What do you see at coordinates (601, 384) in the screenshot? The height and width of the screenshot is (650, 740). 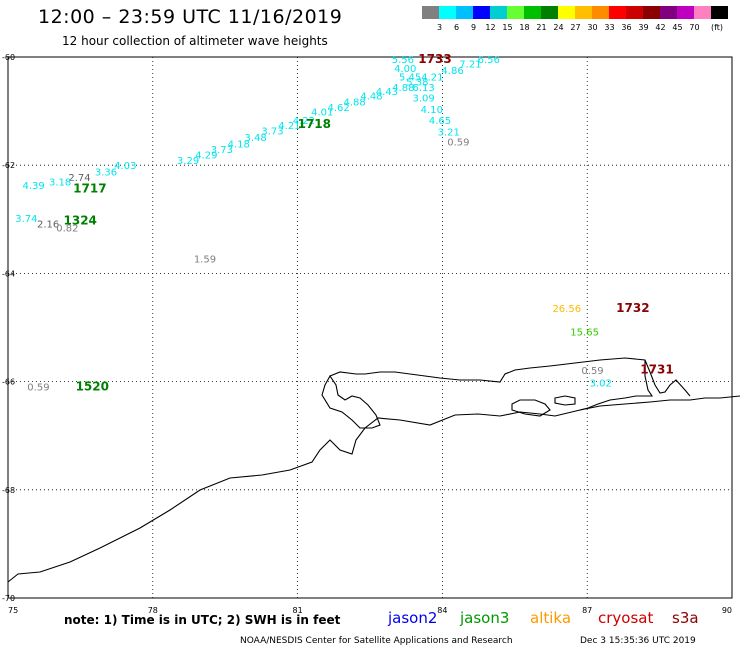 I see `wave-height-value: 3.02` at bounding box center [601, 384].